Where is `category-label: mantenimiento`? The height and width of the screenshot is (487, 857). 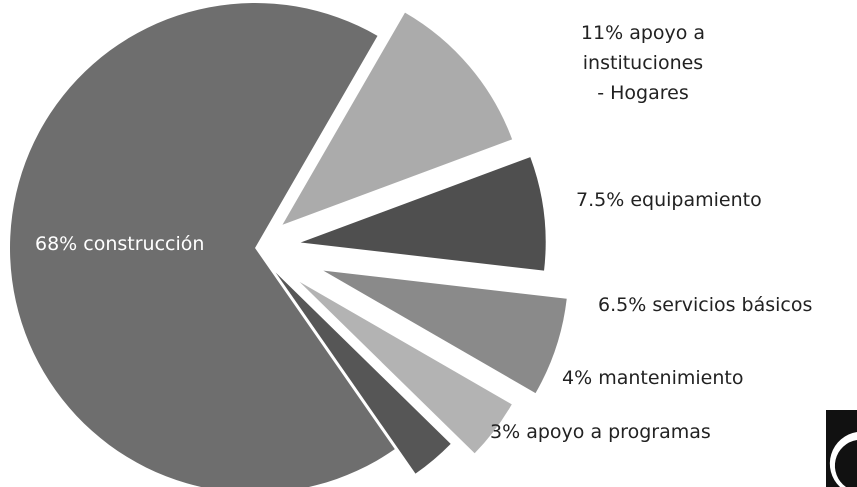 category-label: mantenimiento is located at coordinates (671, 378).